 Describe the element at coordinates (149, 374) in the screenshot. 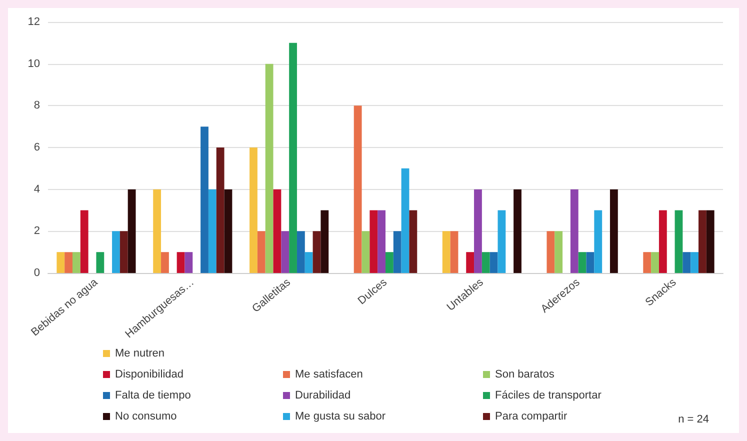

I see `legend-label: Disponibilidad` at that location.